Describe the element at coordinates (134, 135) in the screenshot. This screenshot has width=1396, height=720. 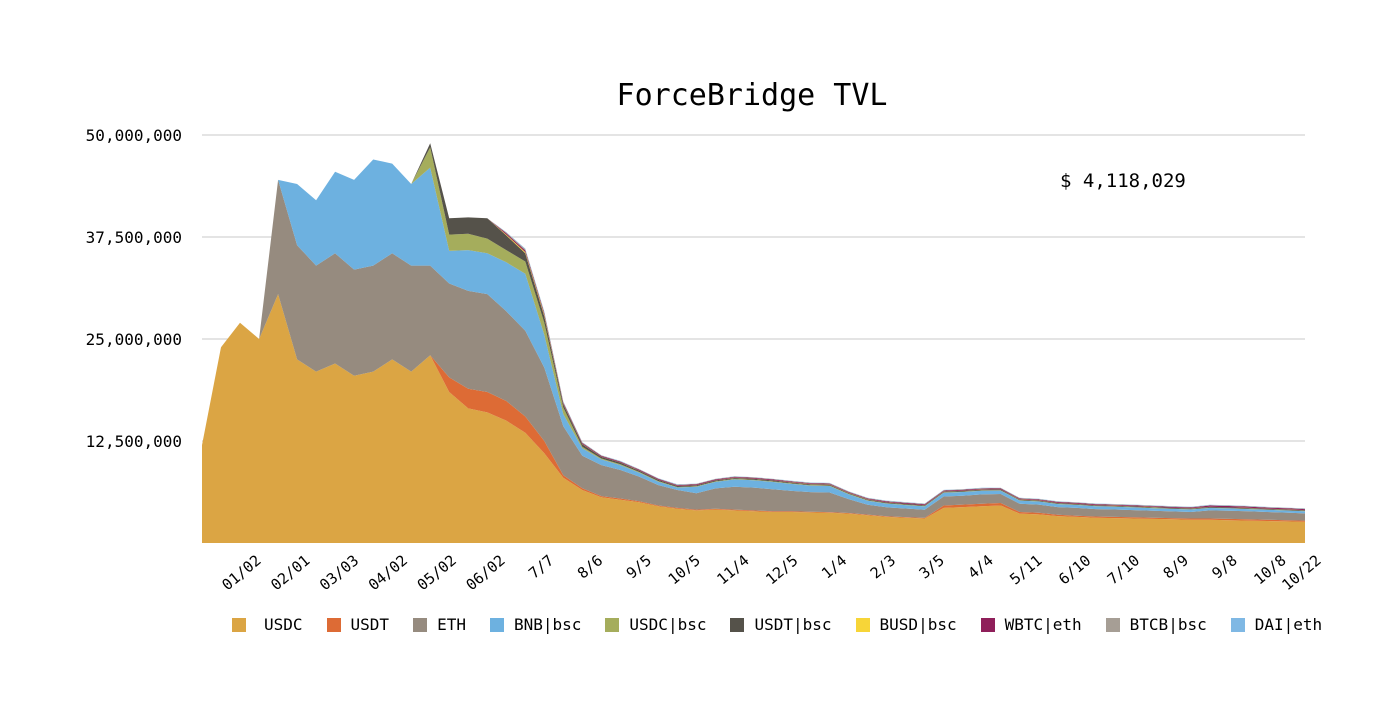
I see `y-tick-label: 50,000,000` at that location.